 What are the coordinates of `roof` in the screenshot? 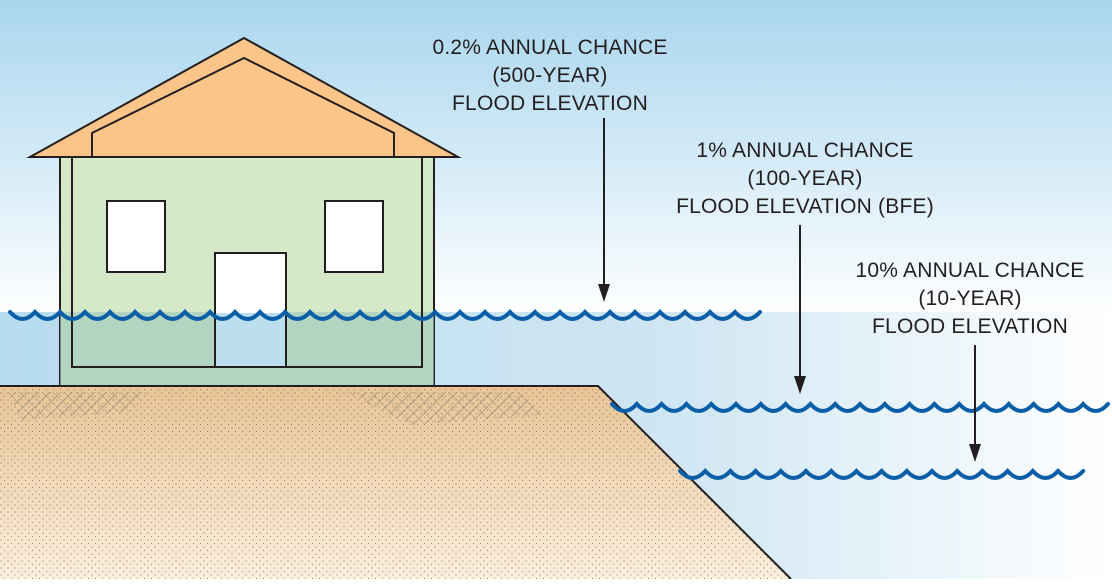 It's located at (244, 97).